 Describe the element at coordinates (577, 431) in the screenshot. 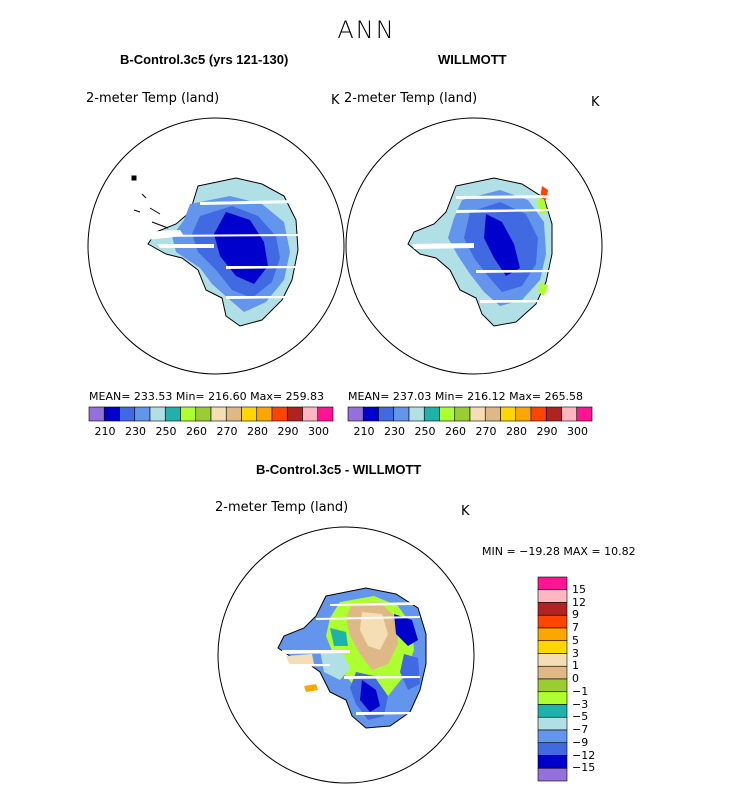

I see `panel2-colorbar-tick-label: 300` at that location.